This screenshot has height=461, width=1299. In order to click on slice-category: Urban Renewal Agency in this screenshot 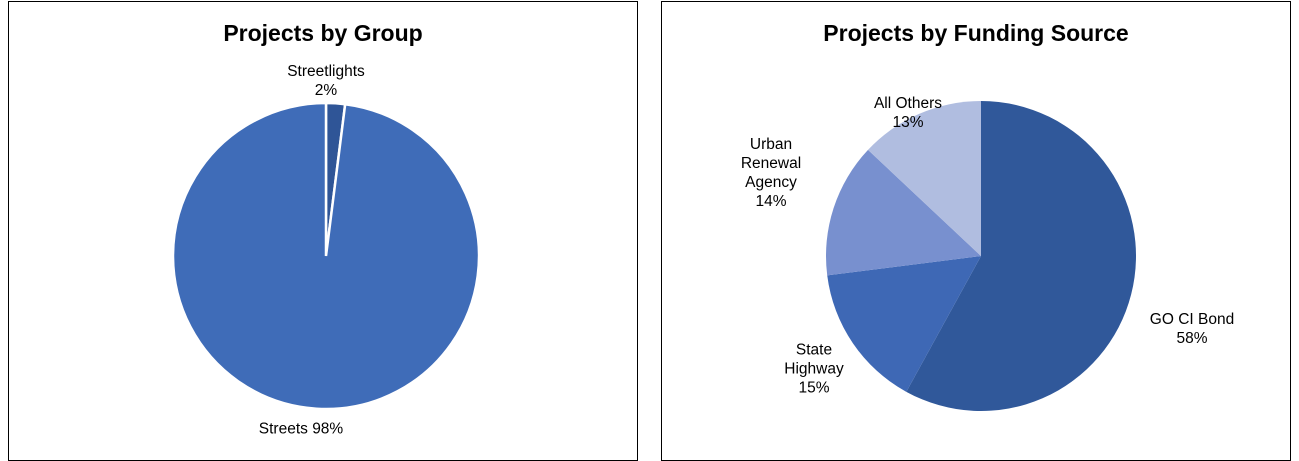, I will do `click(771, 163)`.